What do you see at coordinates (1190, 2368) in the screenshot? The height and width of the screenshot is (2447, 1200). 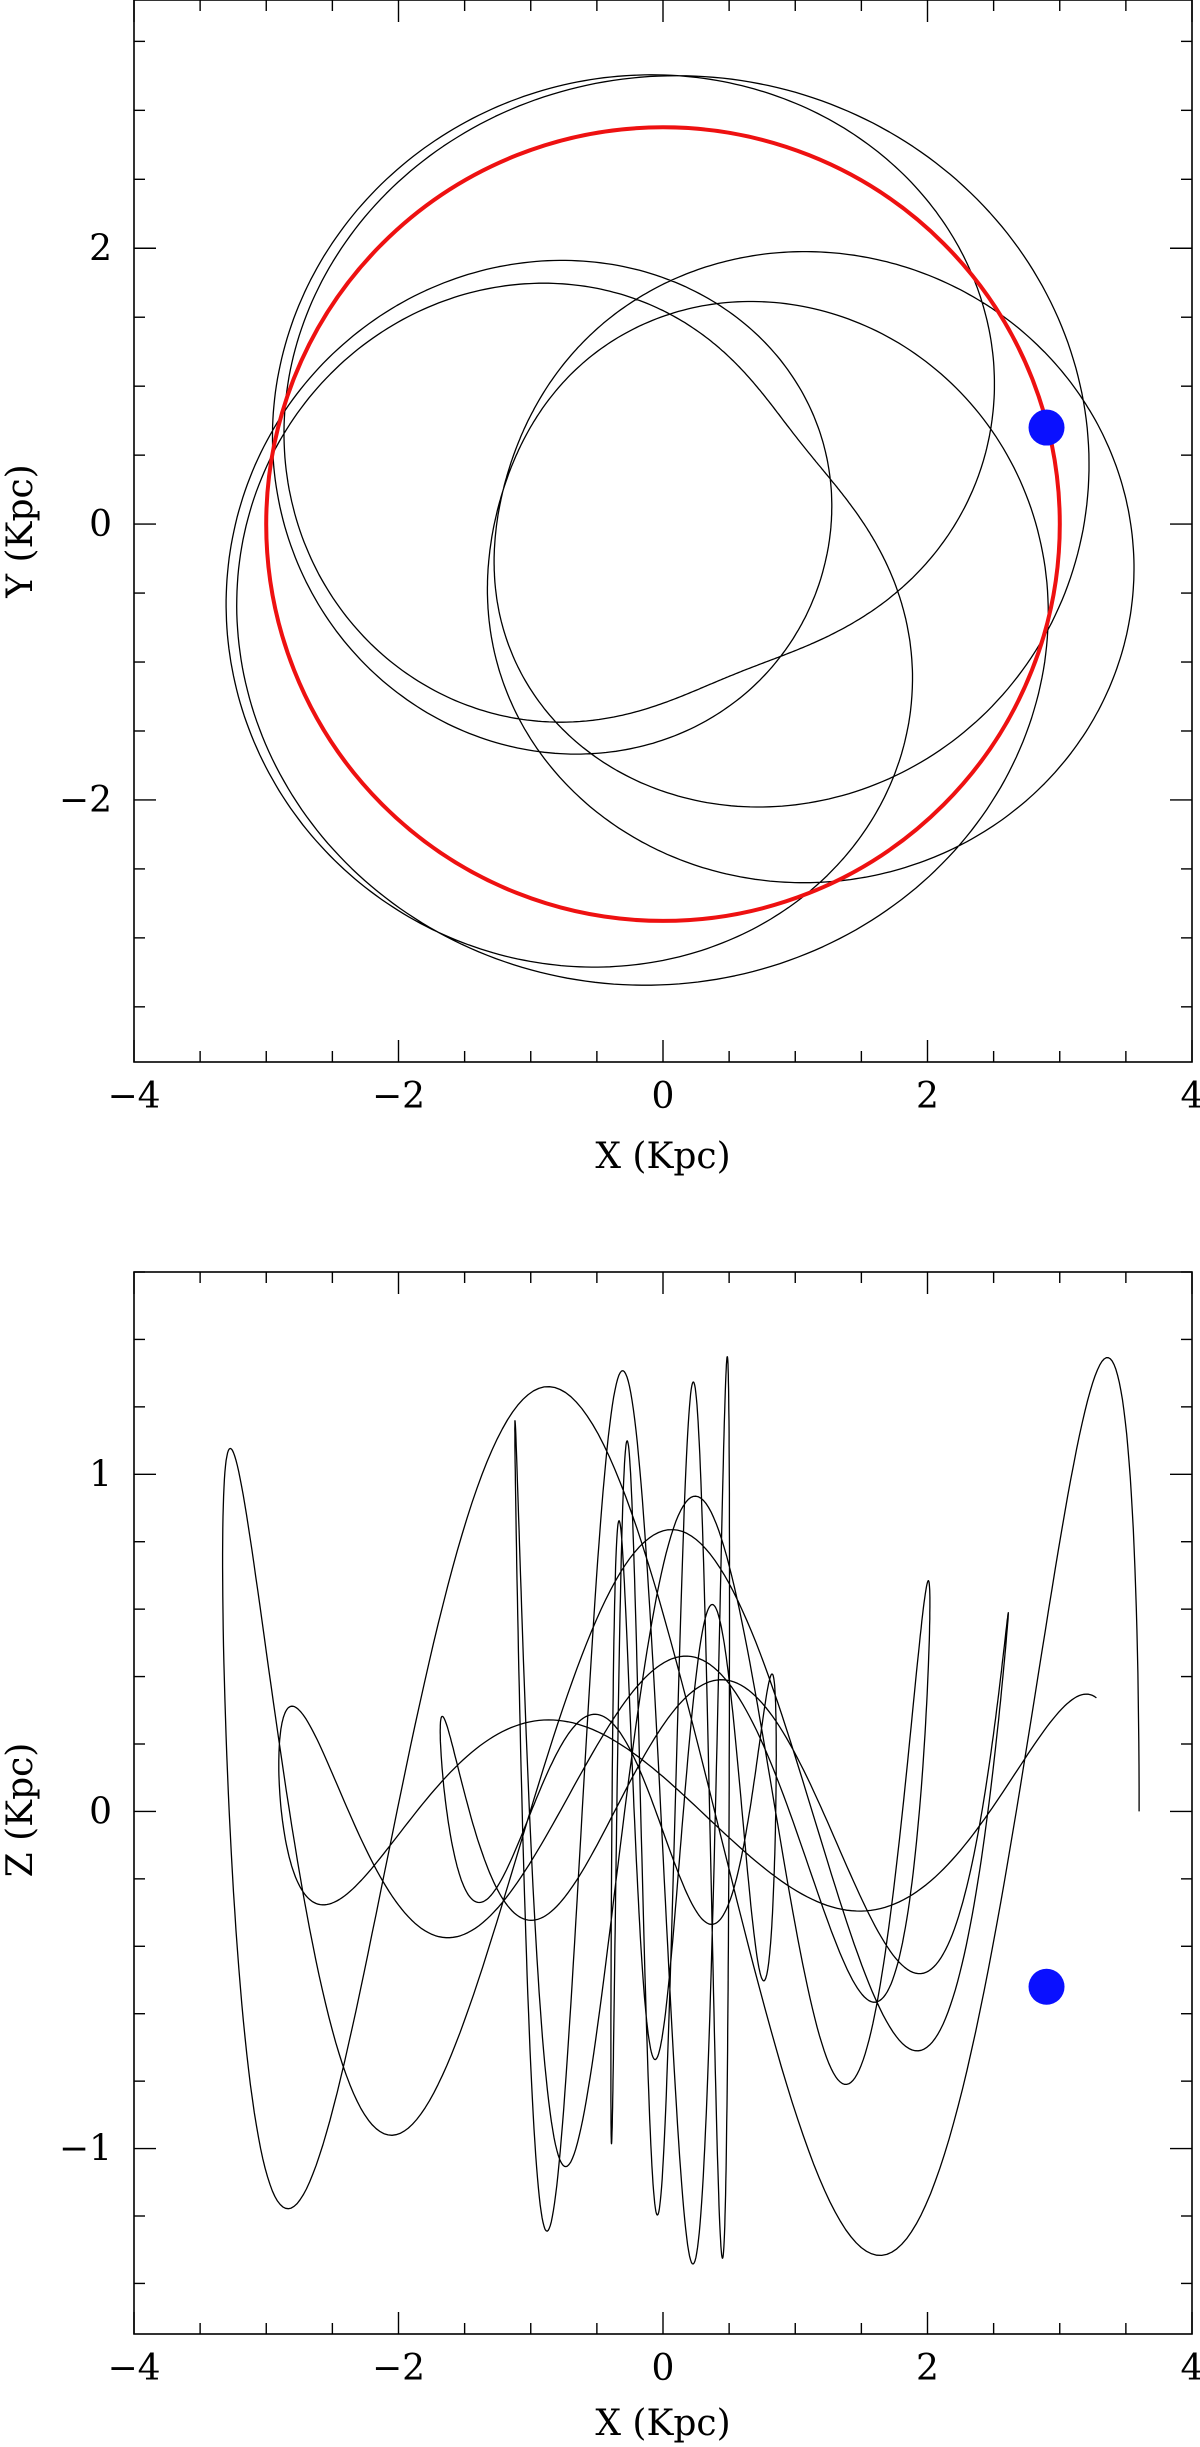 I see `xz-x-tick-label: 4` at bounding box center [1190, 2368].